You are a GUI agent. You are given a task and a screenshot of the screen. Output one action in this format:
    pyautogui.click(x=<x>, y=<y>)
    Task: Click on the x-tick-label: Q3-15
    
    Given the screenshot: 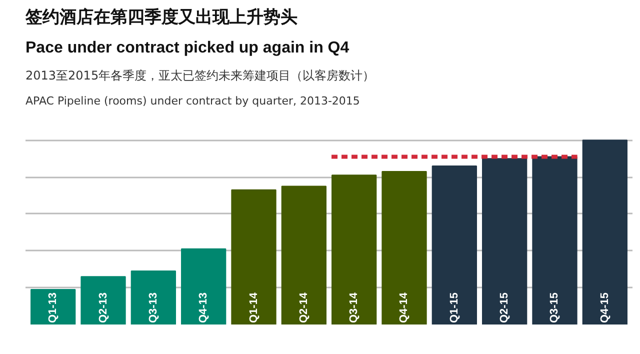 What is the action you would take?
    pyautogui.click(x=554, y=308)
    